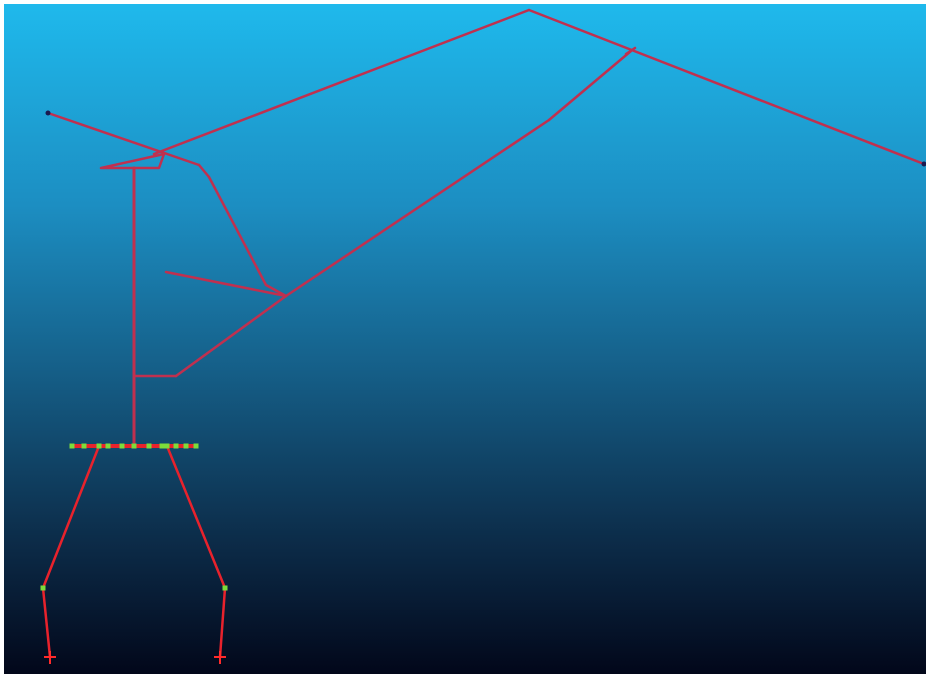 The image size is (929, 677). I want to click on left-leg-upper, so click(71, 517).